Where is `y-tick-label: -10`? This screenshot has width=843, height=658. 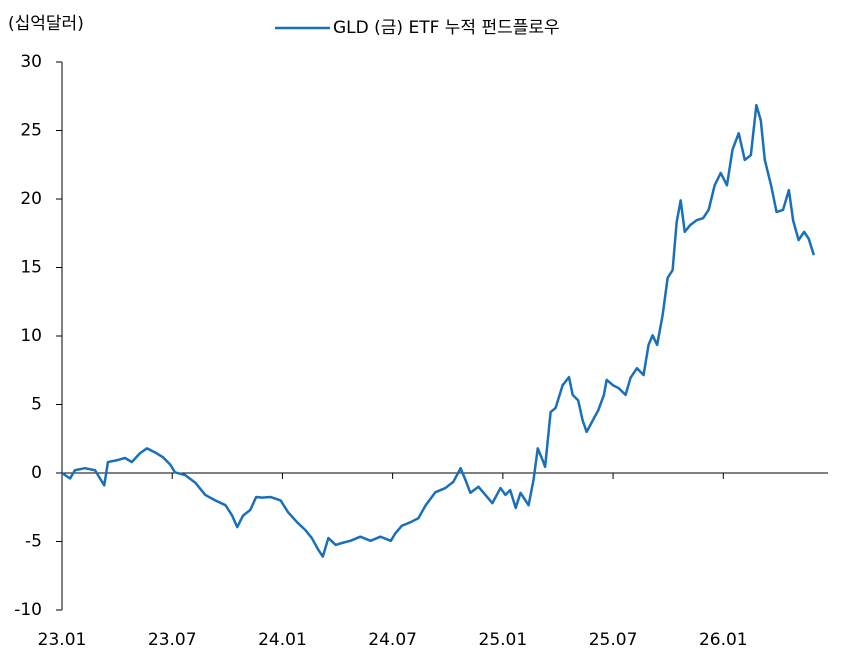 y-tick-label: -10 is located at coordinates (28, 610).